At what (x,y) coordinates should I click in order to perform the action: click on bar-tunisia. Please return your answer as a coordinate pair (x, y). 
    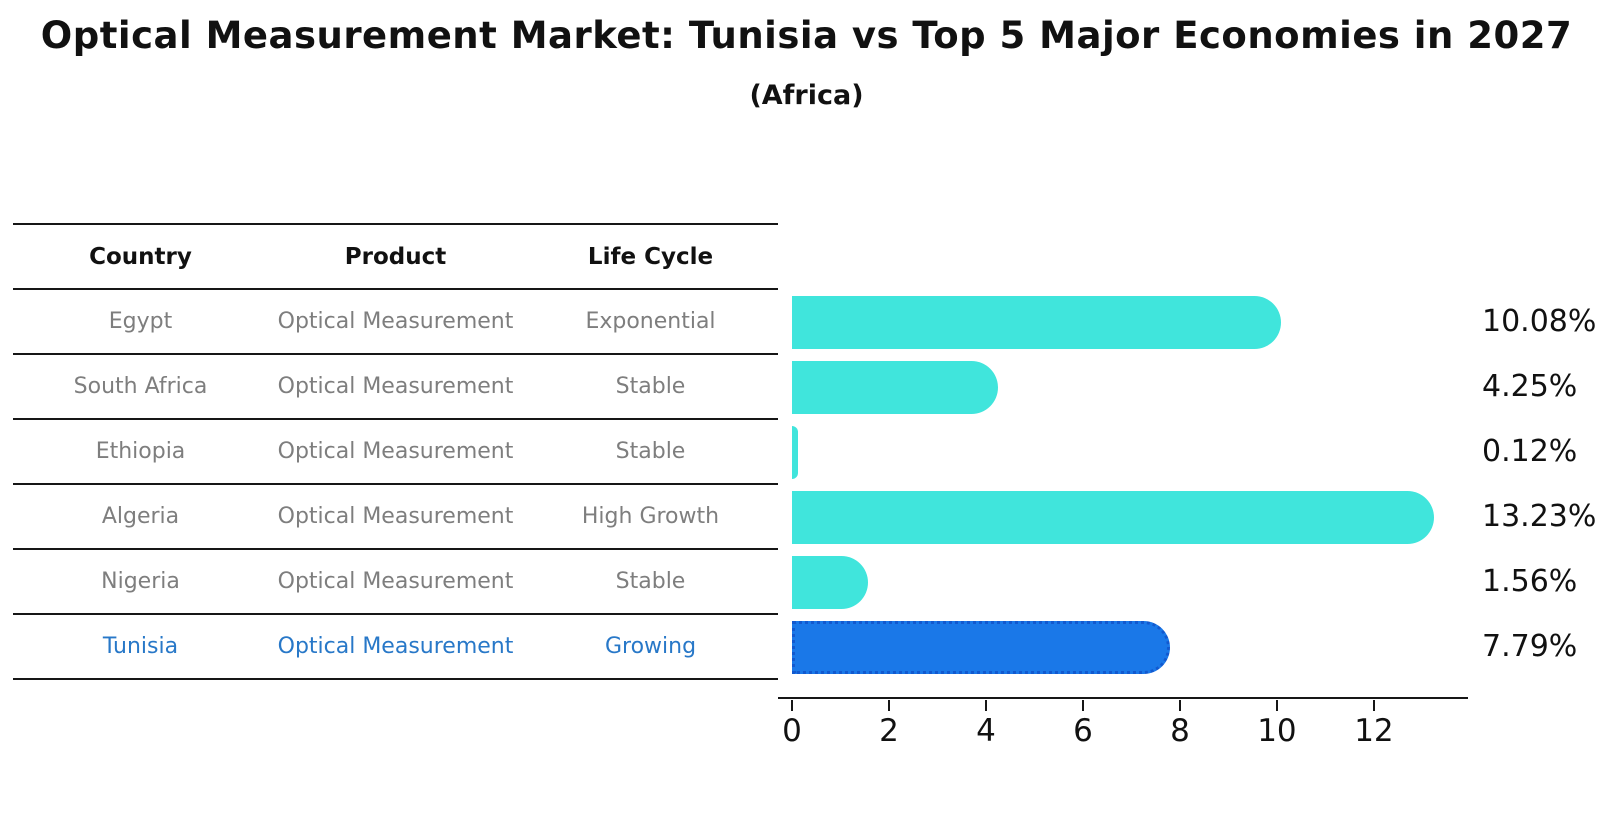
    Looking at the image, I should click on (981, 647).